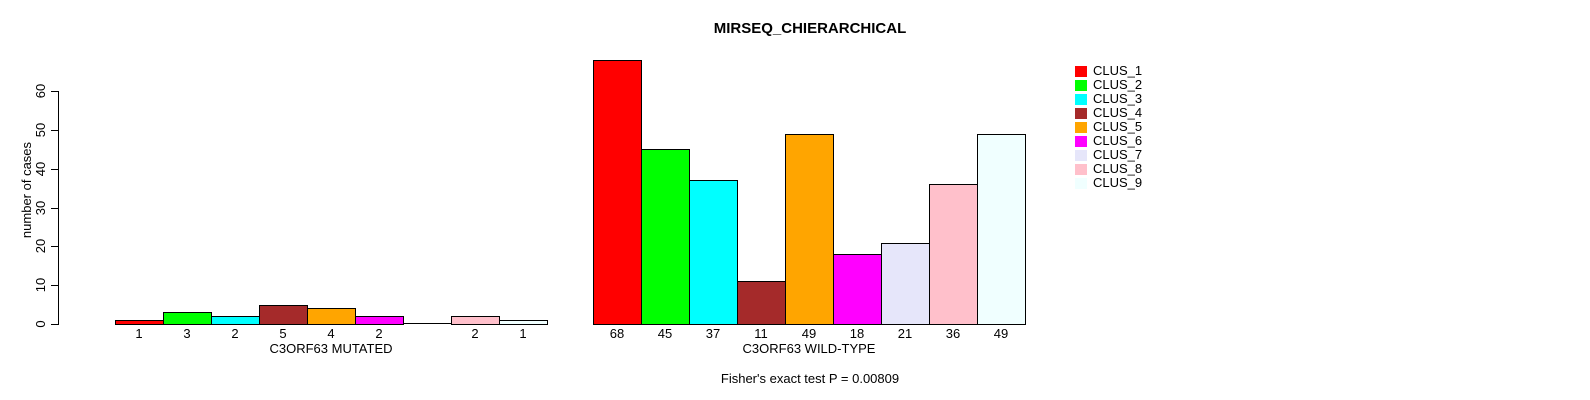  Describe the element at coordinates (283, 333) in the screenshot. I see `bar-value-label: 5` at that location.